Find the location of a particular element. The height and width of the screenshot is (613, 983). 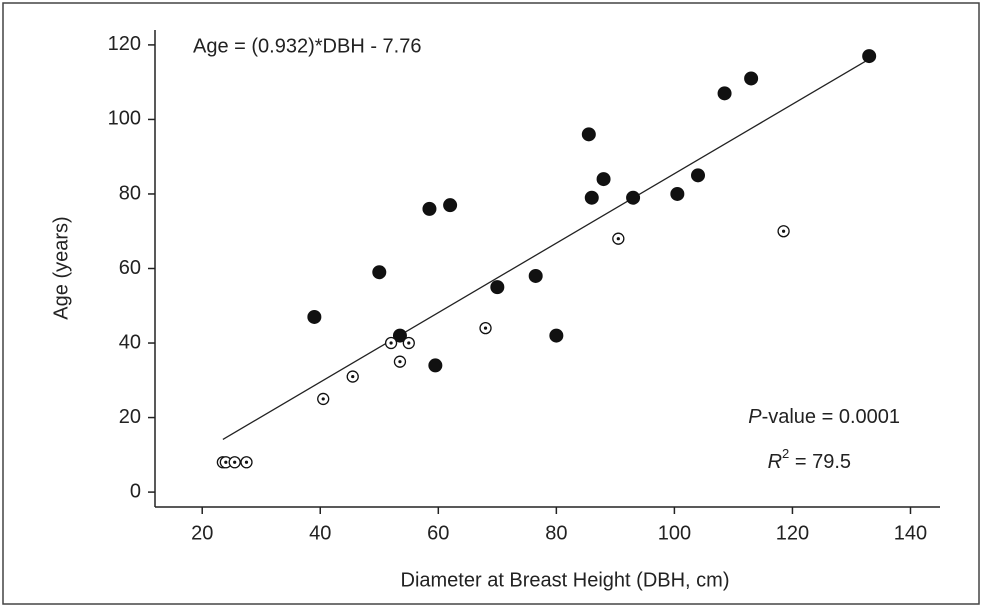

x-tick-label: 100 is located at coordinates (674, 533).